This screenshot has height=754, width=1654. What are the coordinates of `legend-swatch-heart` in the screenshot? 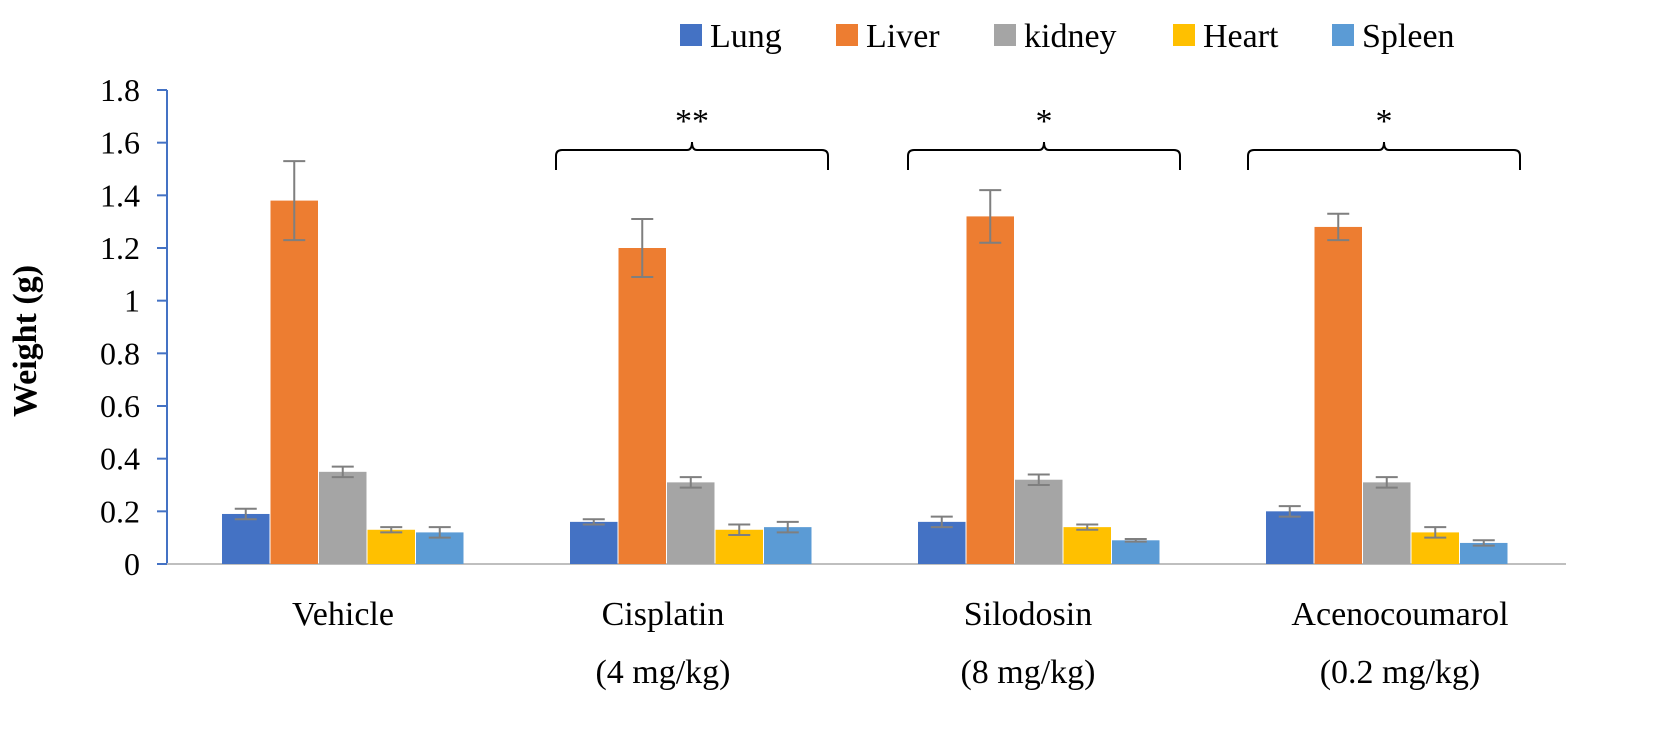 It's located at (1184, 35).